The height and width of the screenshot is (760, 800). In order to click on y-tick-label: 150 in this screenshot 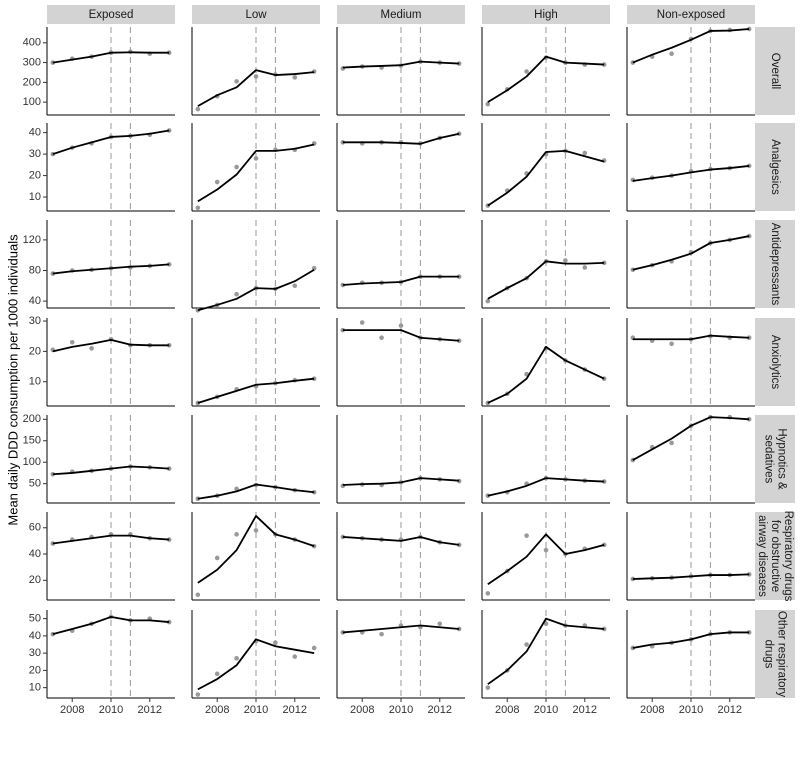, I will do `click(32, 441)`.